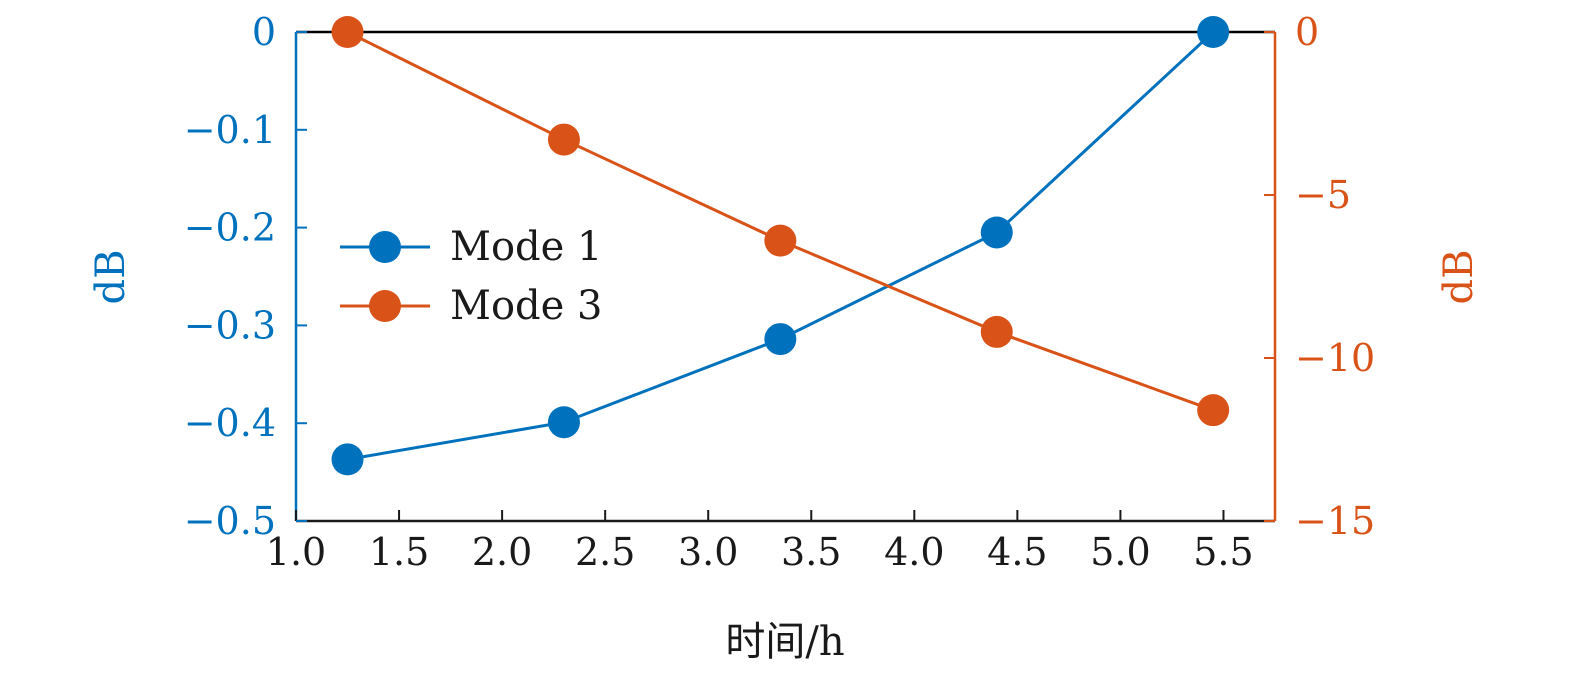 This screenshot has height=679, width=1575. What do you see at coordinates (914, 552) in the screenshot?
I see `x-tick-label: 4.0` at bounding box center [914, 552].